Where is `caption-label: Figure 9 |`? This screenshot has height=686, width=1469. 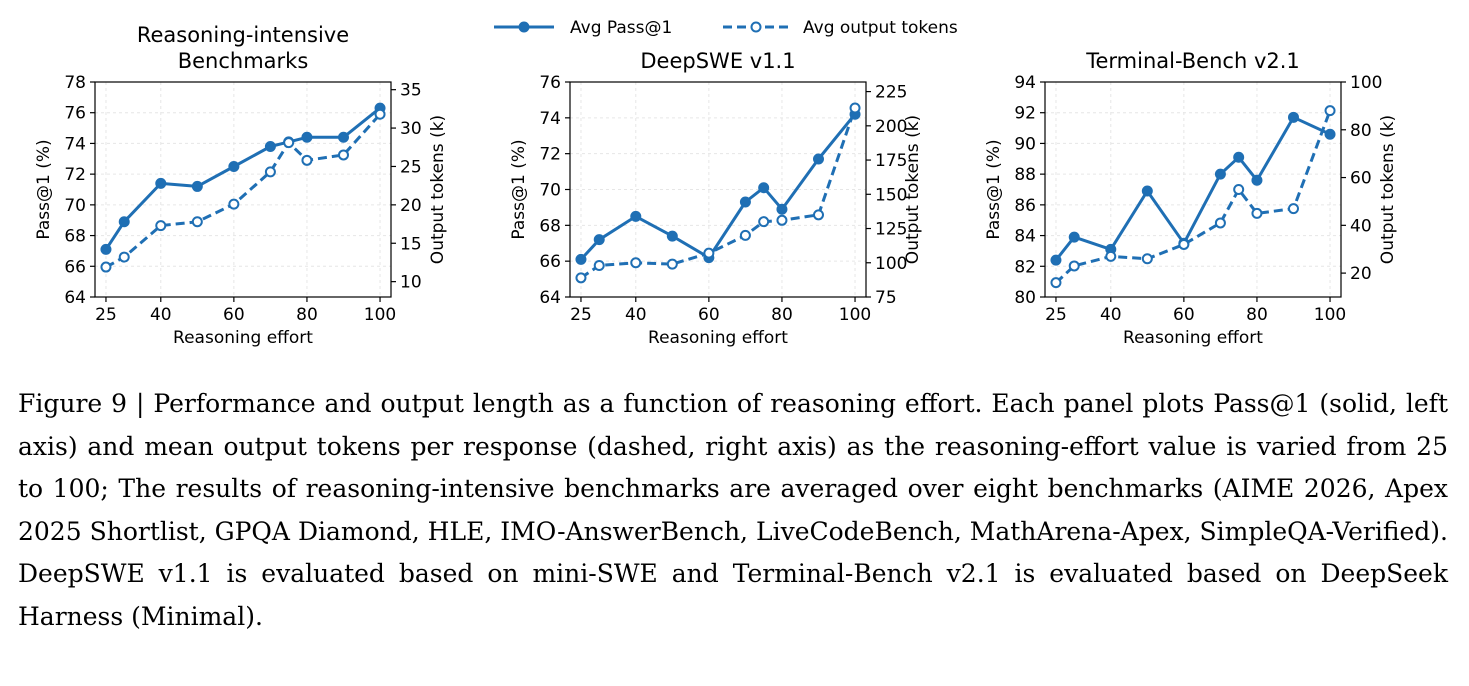 caption-label: Figure 9 | is located at coordinates (86, 403).